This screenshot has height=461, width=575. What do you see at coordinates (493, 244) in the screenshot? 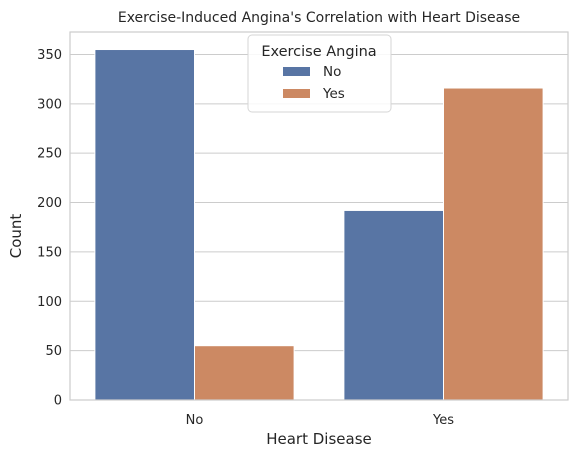
I see `bar-yes-yes` at bounding box center [493, 244].